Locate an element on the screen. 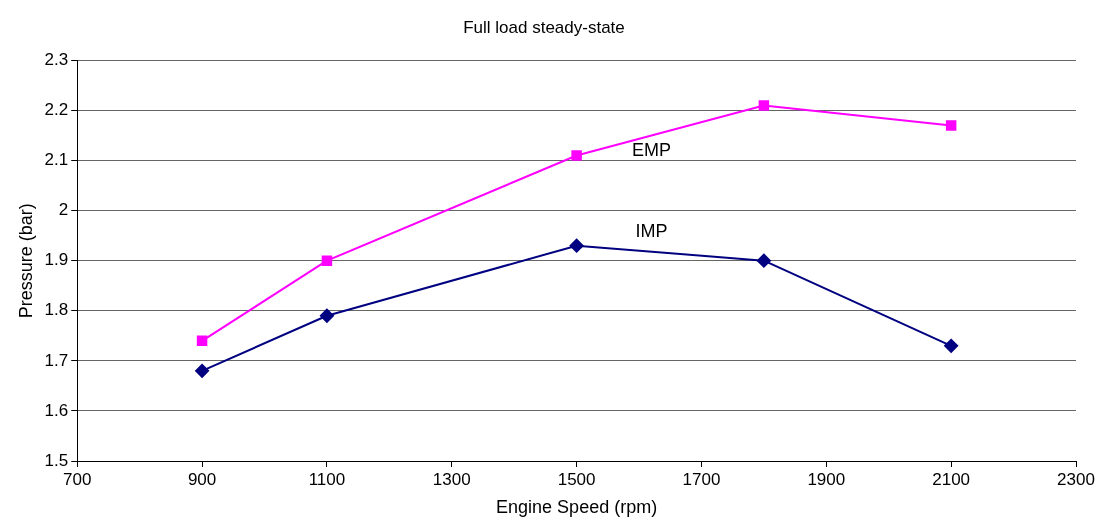 The height and width of the screenshot is (531, 1109). x-axis-title: Engine Speed (rpm) is located at coordinates (577, 507).